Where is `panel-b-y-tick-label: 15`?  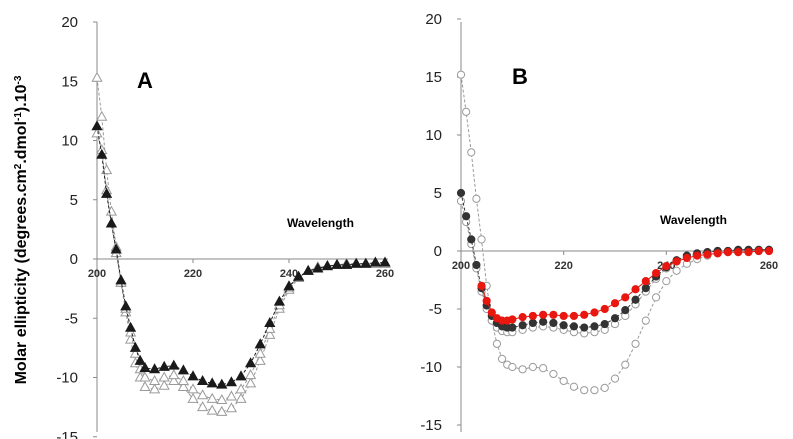
panel-b-y-tick-label: 15 is located at coordinates (433, 77).